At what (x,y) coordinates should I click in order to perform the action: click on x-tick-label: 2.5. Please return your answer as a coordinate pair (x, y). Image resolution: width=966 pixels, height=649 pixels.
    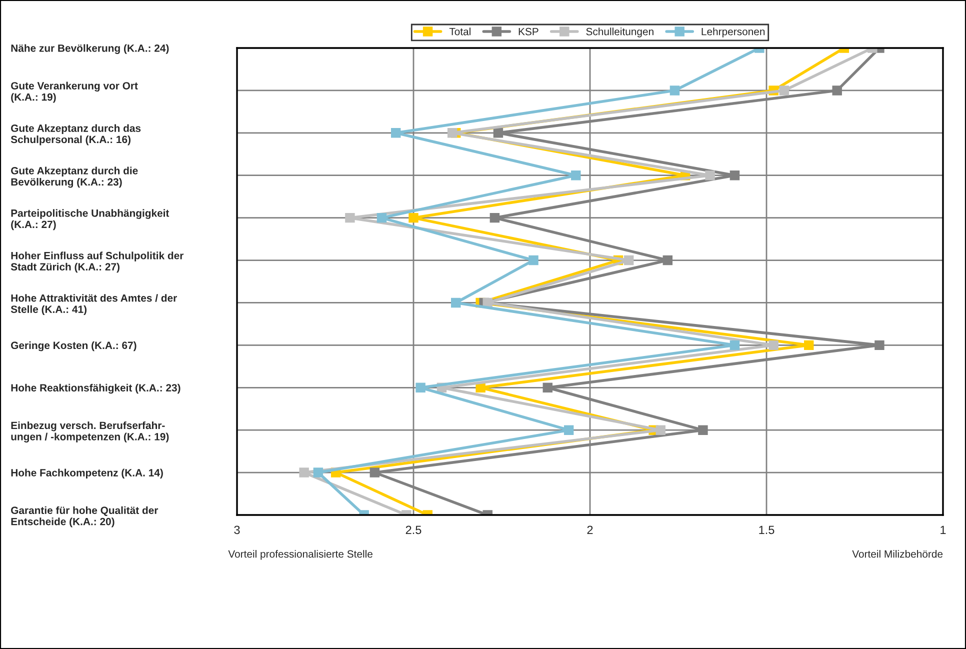
    Looking at the image, I should click on (414, 530).